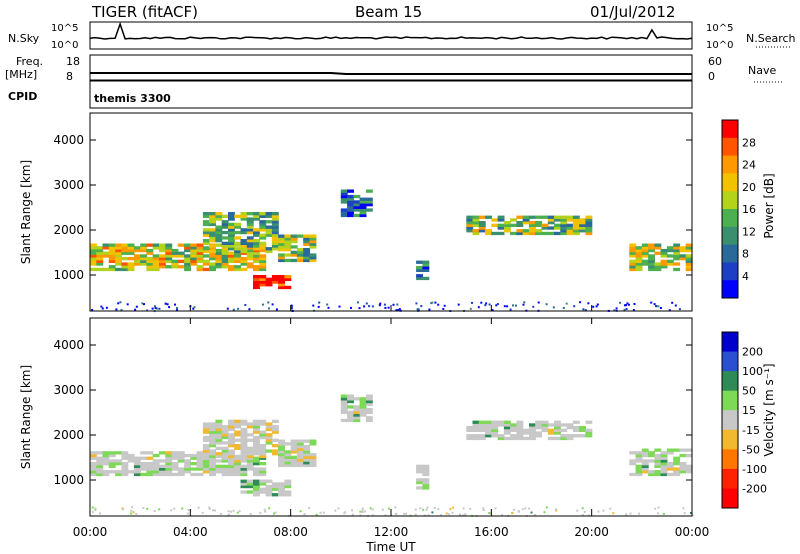 This screenshot has height=554, width=800. What do you see at coordinates (751, 430) in the screenshot?
I see `velocity-colorbar-tick: -15` at bounding box center [751, 430].